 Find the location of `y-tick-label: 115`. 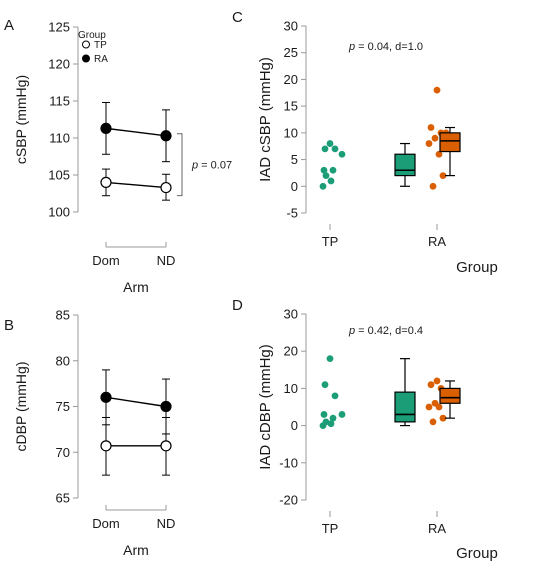

y-tick-label: 115 is located at coordinates (59, 101).